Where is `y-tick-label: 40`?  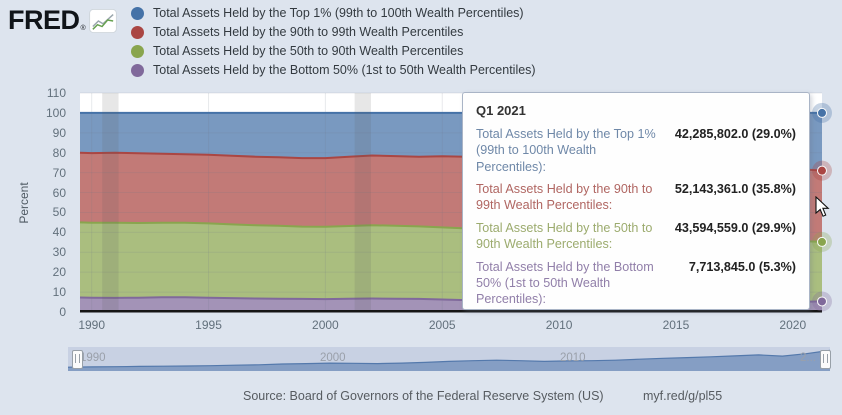
y-tick-label: 40 is located at coordinates (59, 232).